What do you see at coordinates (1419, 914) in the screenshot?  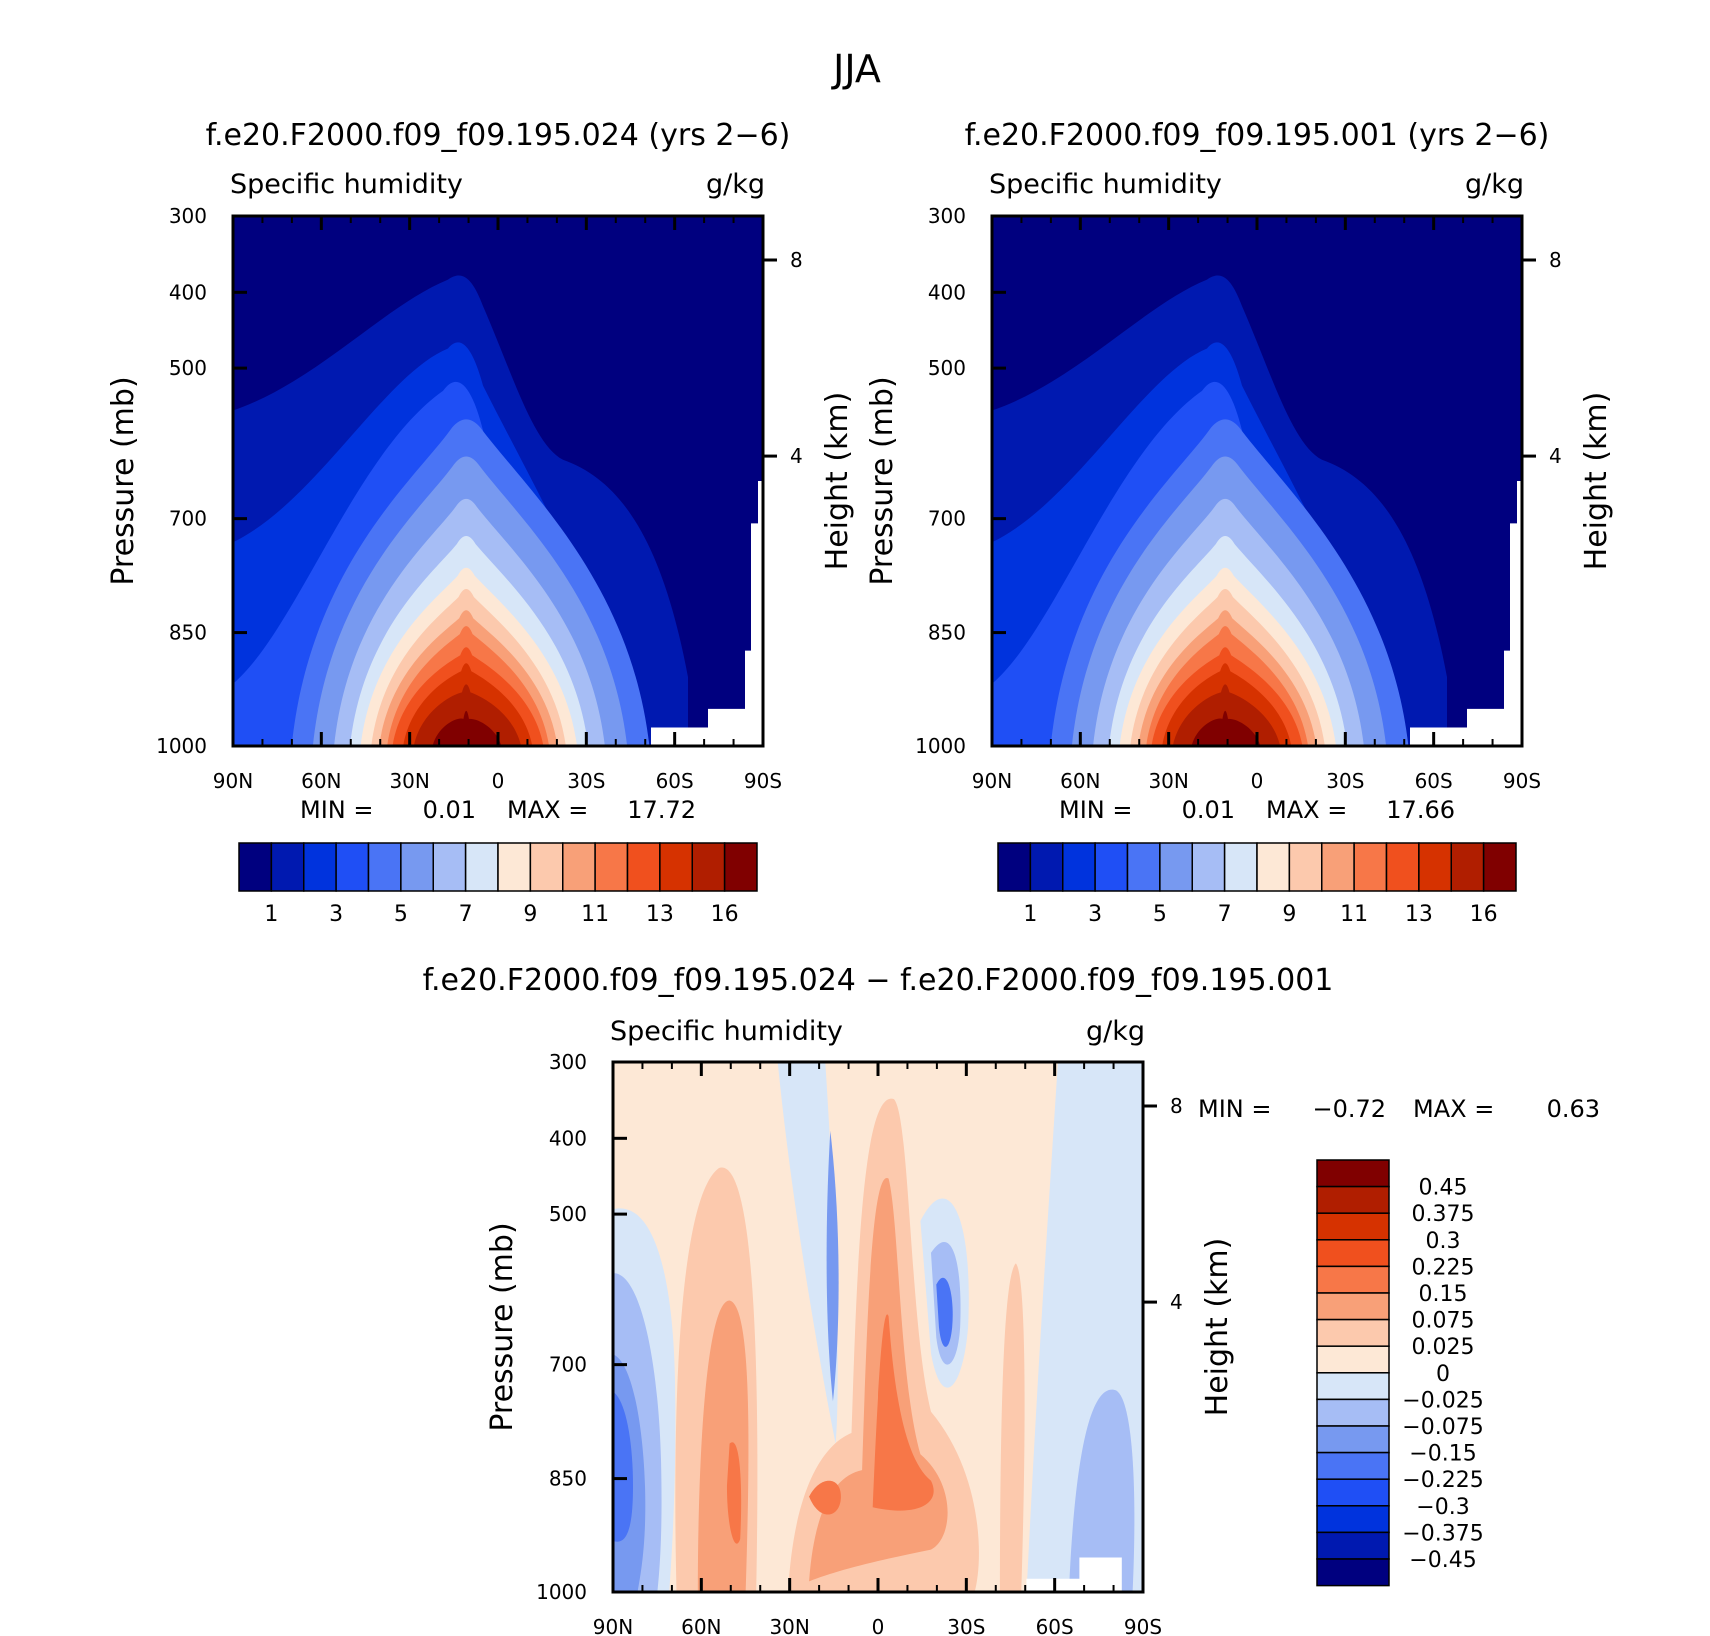 I see `colorbar-label: 13` at bounding box center [1419, 914].